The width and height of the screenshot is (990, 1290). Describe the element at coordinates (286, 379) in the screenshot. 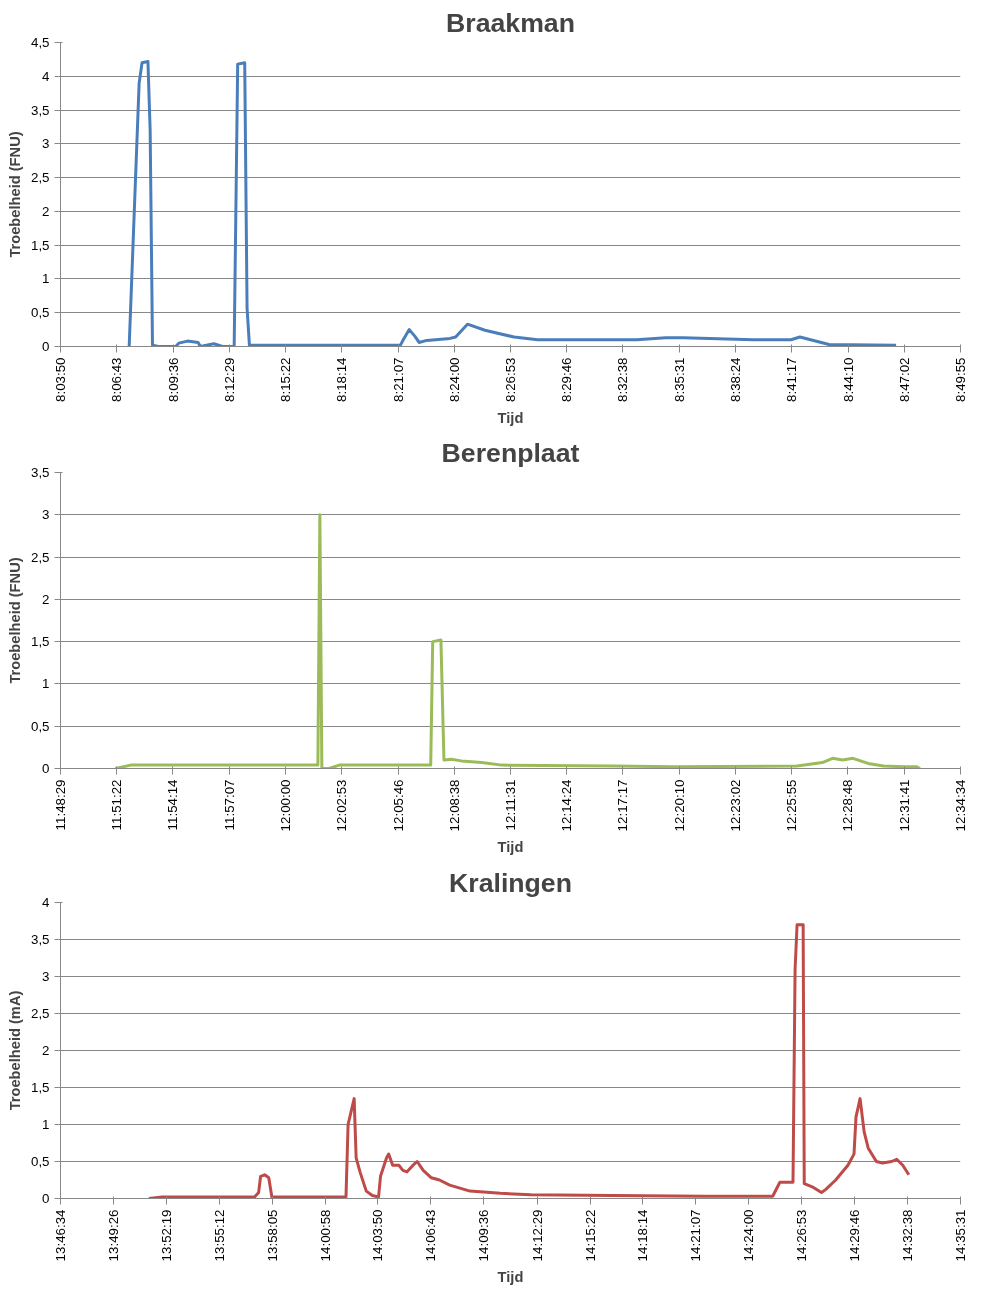

I see `x-tick-label: 8:15:22` at that location.